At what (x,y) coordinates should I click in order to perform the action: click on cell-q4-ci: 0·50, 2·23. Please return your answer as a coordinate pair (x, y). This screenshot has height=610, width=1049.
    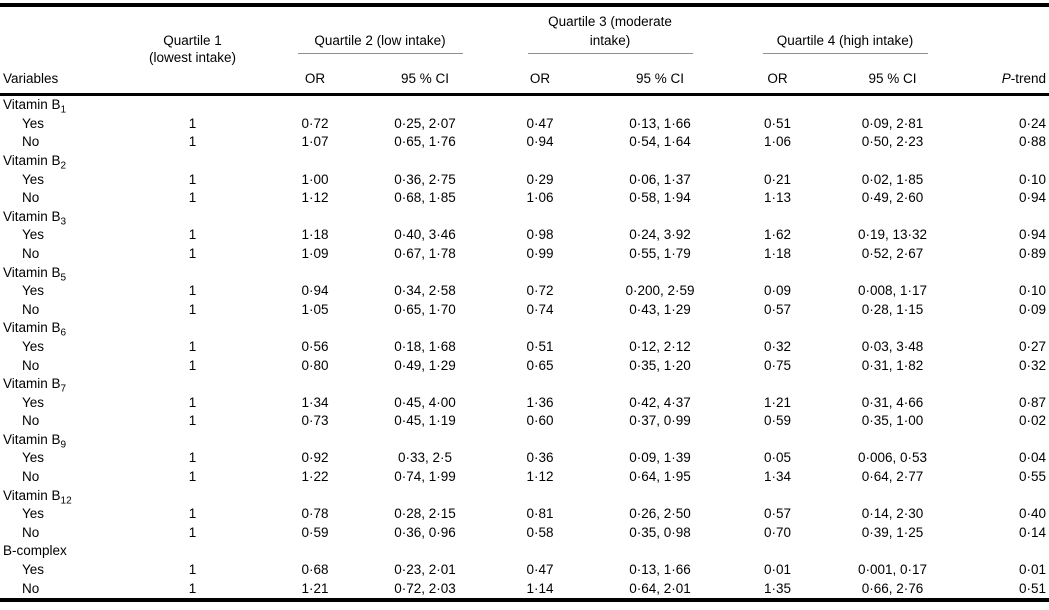
    Looking at the image, I should click on (892, 142).